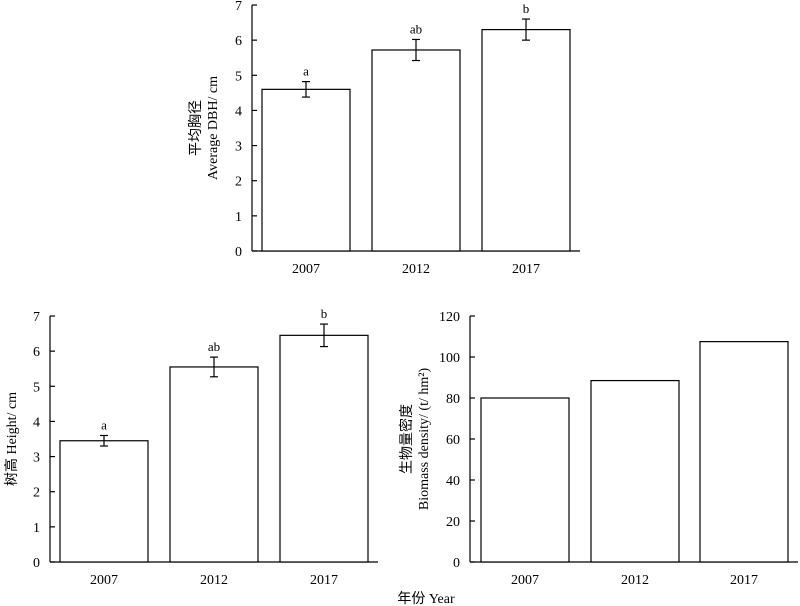 The height and width of the screenshot is (606, 800). I want to click on y-tick-label: 80, so click(453, 399).